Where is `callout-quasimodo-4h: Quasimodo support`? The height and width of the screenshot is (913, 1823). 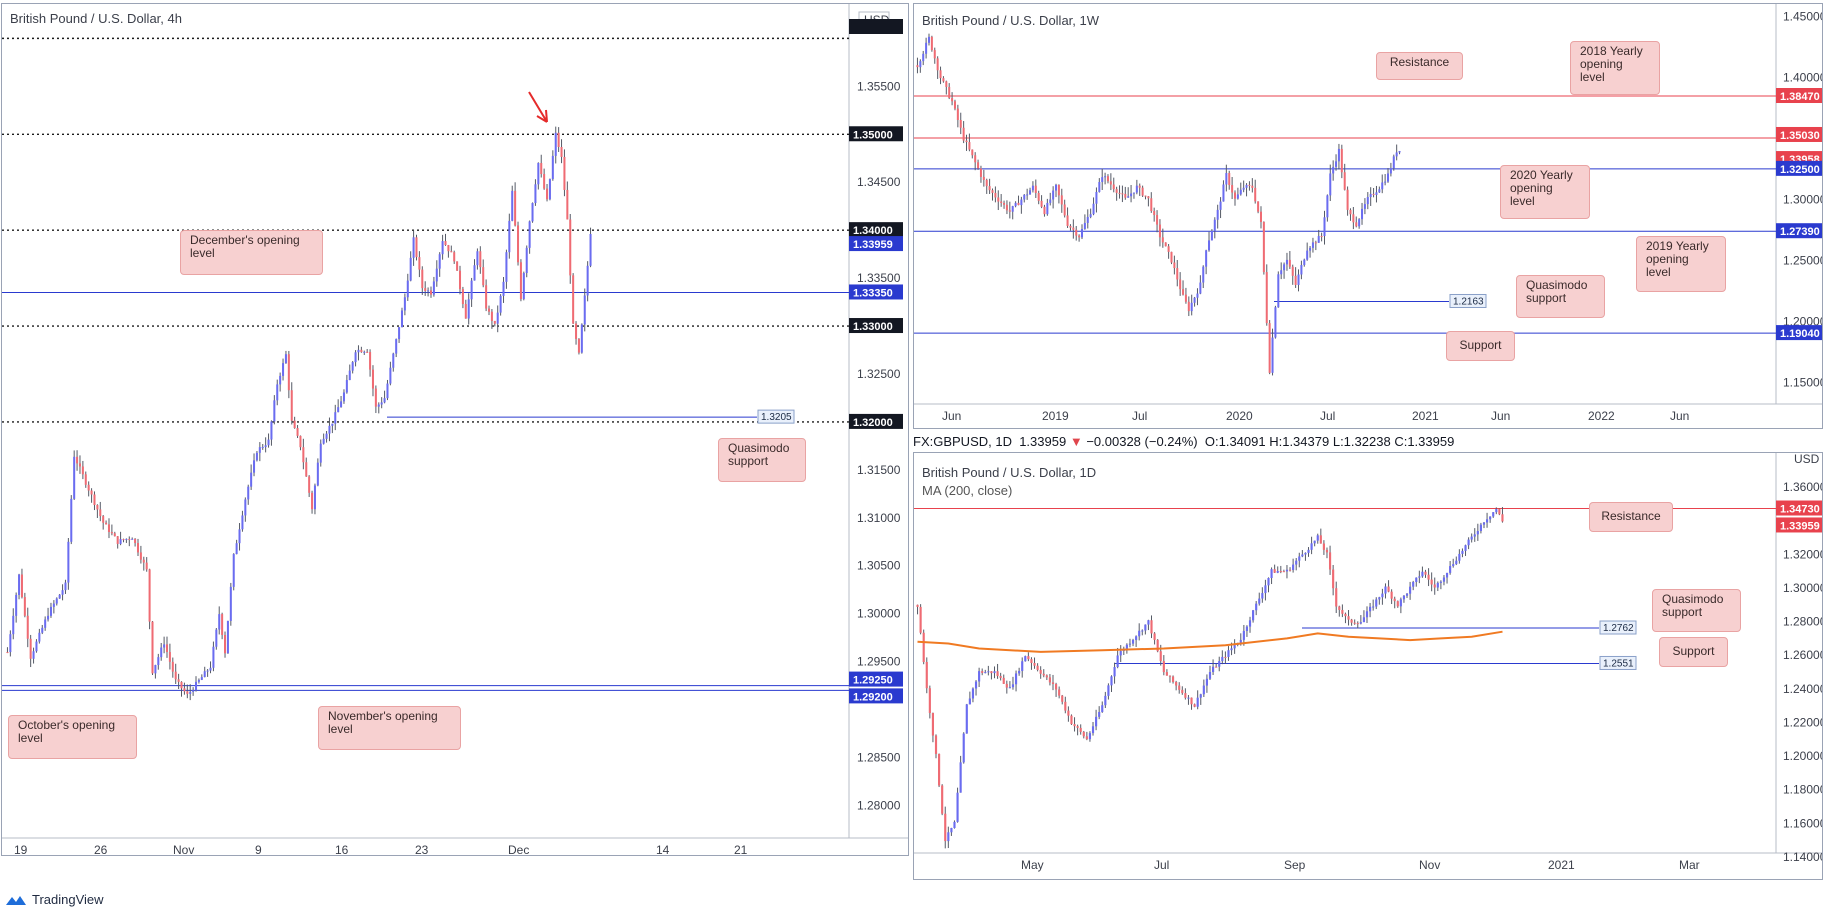
callout-quasimodo-4h: Quasimodo support is located at coordinates (762, 460).